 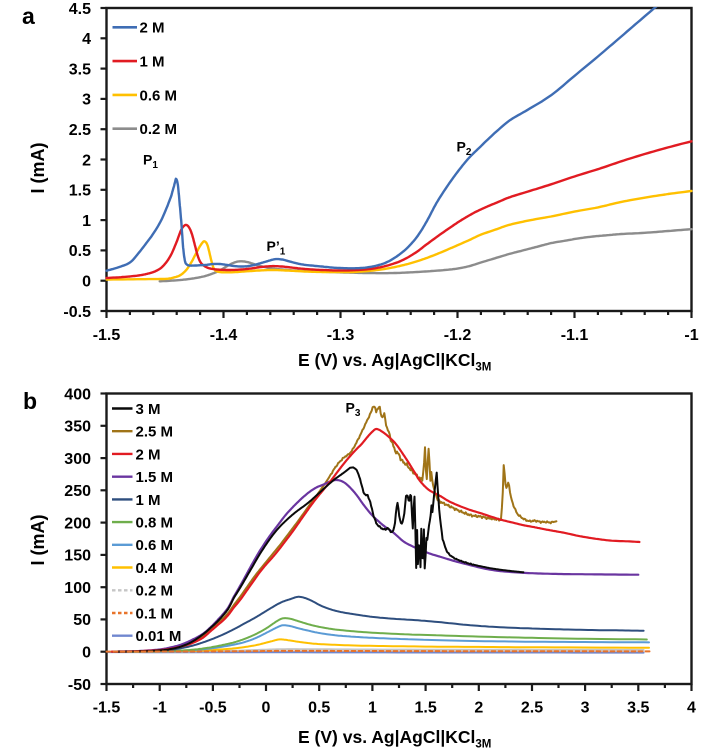 I want to click on svg-text: 2.5 M, so click(x=155, y=432).